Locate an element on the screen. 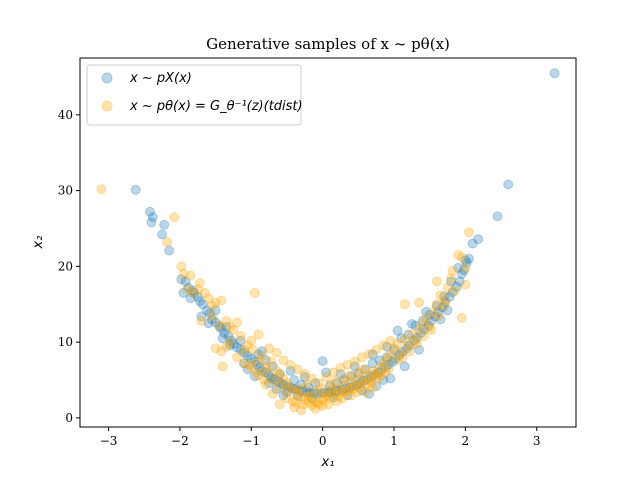 The image size is (640, 480). x-tick-label: −2 is located at coordinates (180, 441).